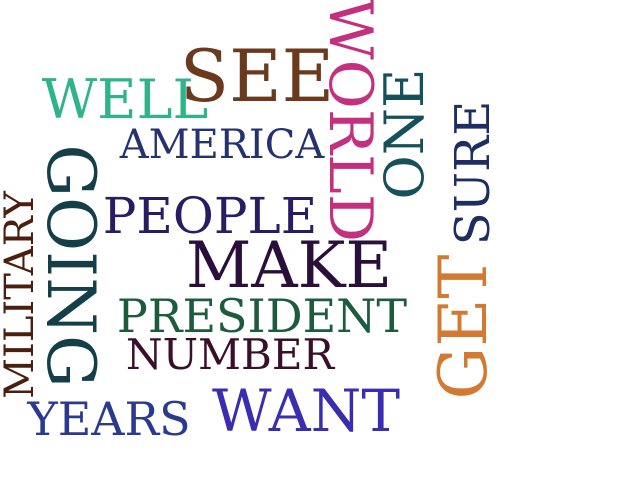  I want to click on word-years: YEARS, so click(109, 419).